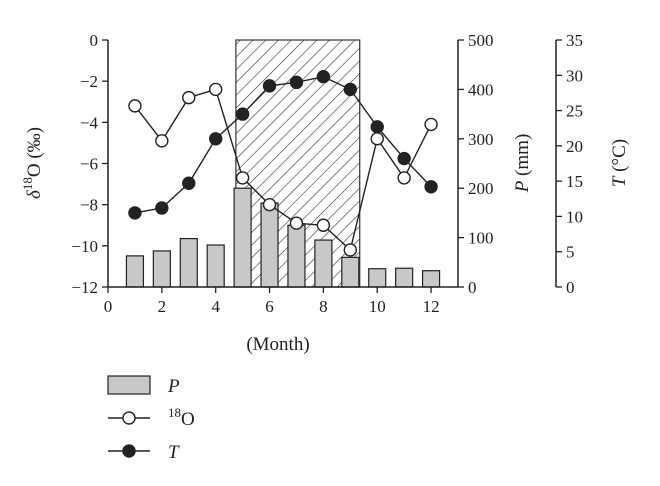  I want to click on y-t-tick-label-5: 5, so click(570, 252).